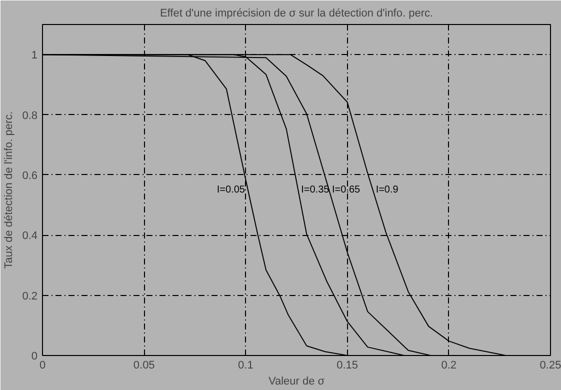  What do you see at coordinates (347, 366) in the screenshot?
I see `x-tick-label: 0.15` at bounding box center [347, 366].